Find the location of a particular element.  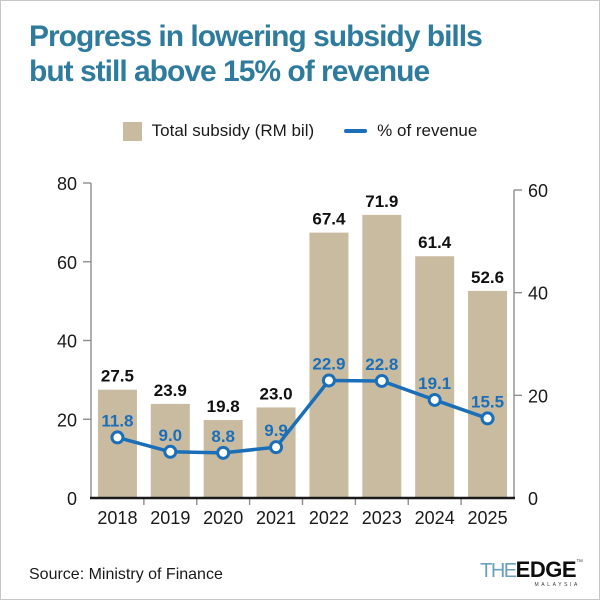

chart-legend: Total subsidy (RM bil) % of revenue is located at coordinates (300, 131).